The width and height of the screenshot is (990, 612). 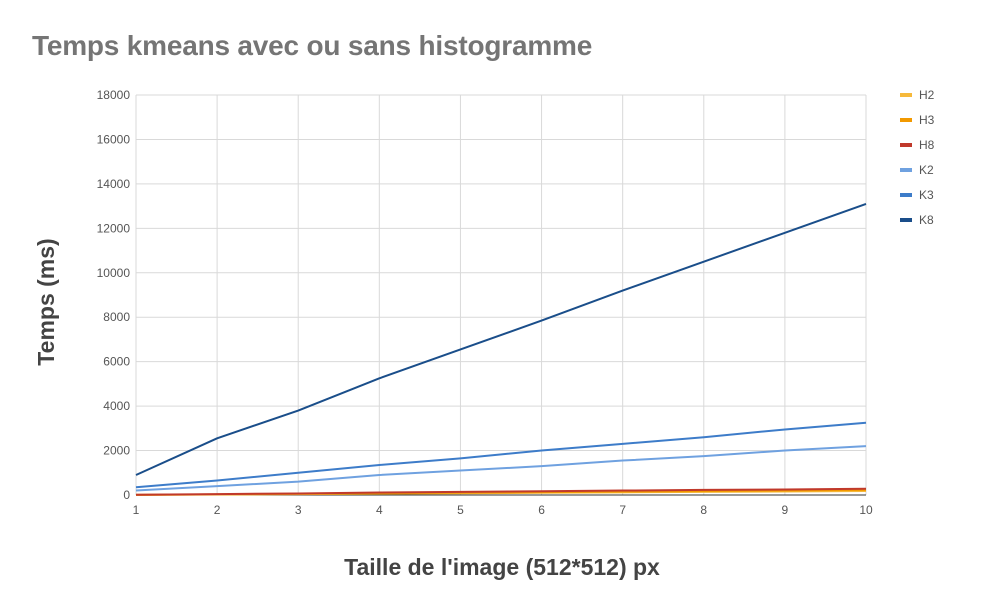 What do you see at coordinates (126, 495) in the screenshot?
I see `y-tick-label: 0` at bounding box center [126, 495].